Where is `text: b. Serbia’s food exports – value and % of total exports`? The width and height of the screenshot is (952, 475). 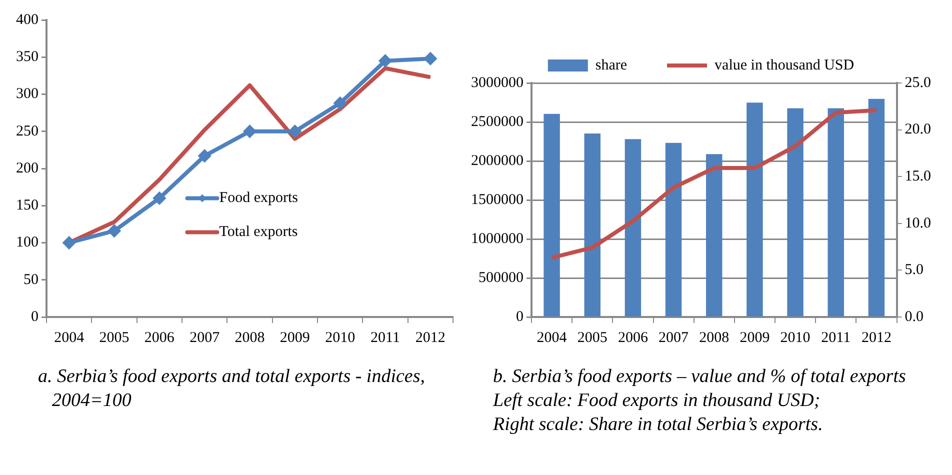 text: b. Serbia’s food exports – value and % of total exports is located at coordinates (700, 377).